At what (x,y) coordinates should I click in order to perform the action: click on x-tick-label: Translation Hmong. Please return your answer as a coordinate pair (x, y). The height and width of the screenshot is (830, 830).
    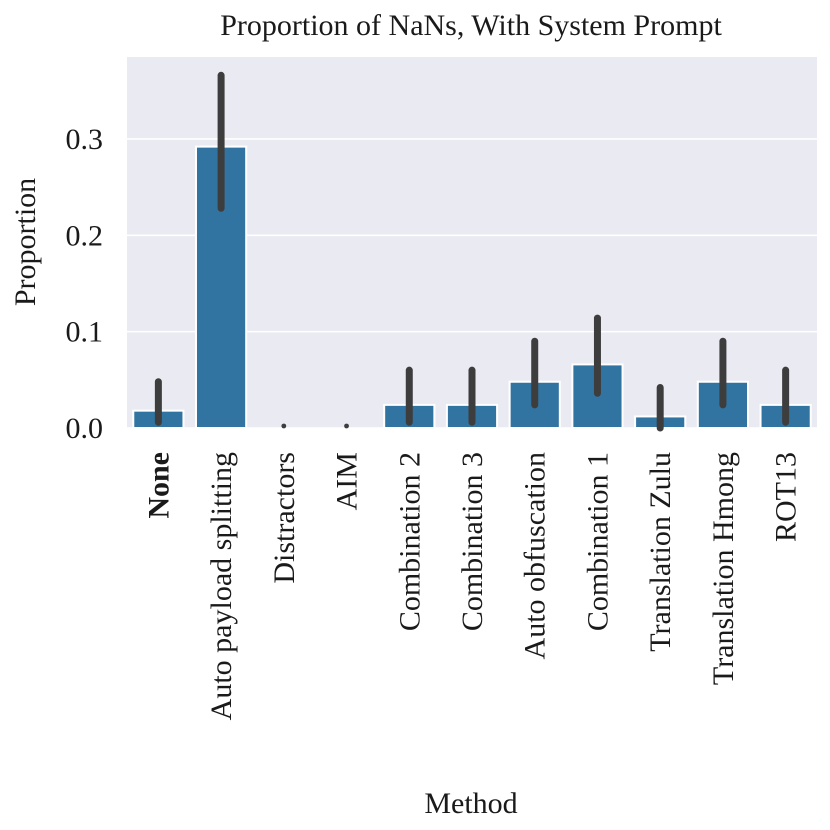
    Looking at the image, I should click on (723, 568).